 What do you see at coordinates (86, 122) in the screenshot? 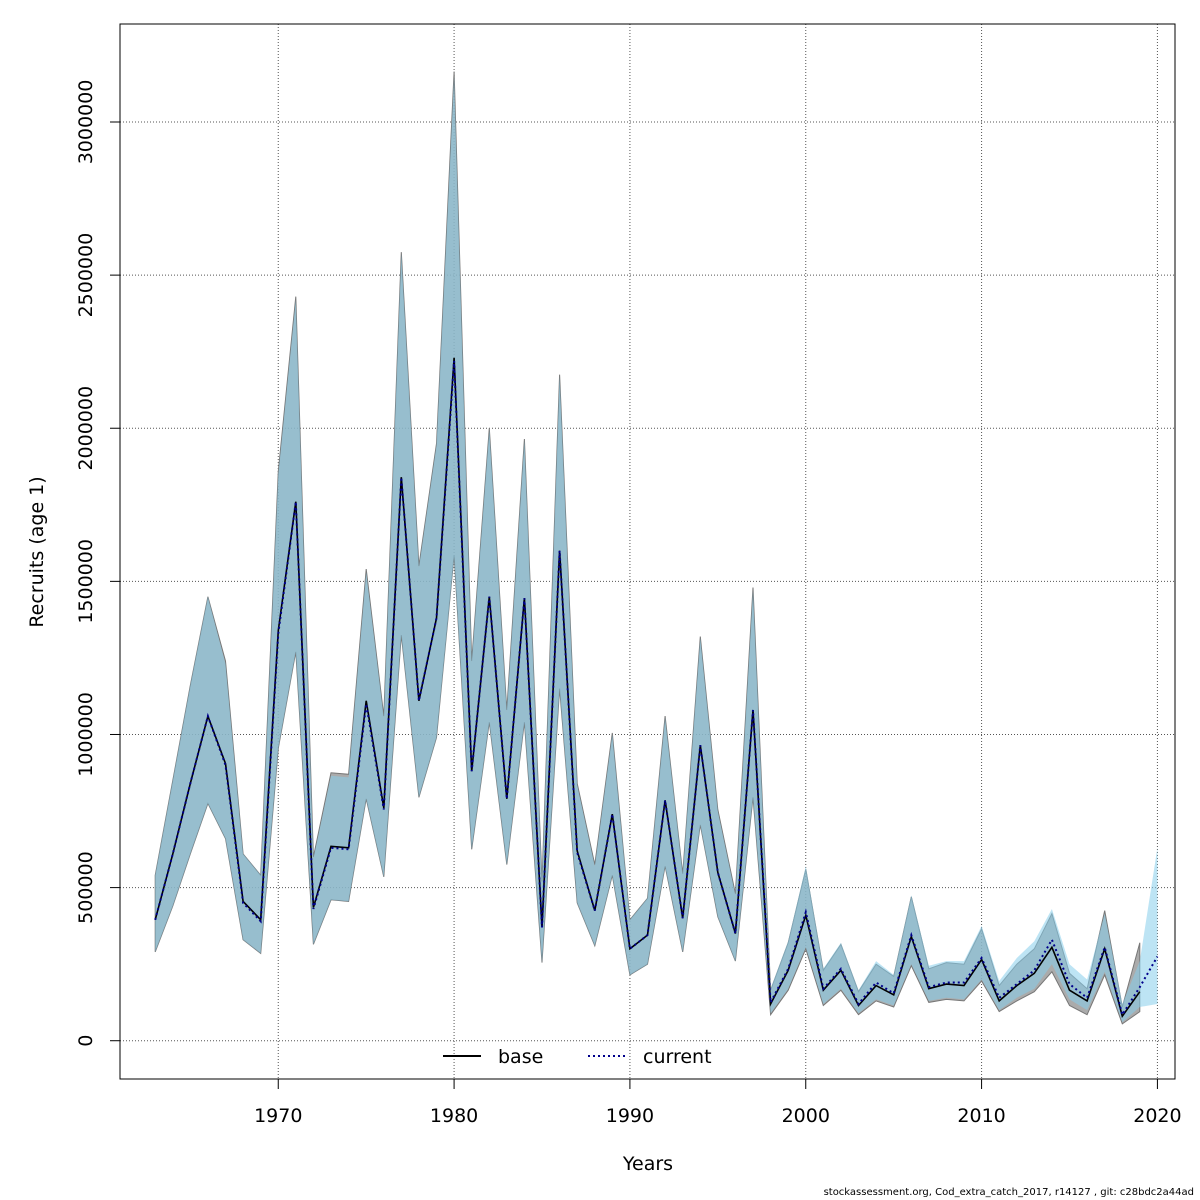
I see `y-tick-label: 3000000` at bounding box center [86, 122].